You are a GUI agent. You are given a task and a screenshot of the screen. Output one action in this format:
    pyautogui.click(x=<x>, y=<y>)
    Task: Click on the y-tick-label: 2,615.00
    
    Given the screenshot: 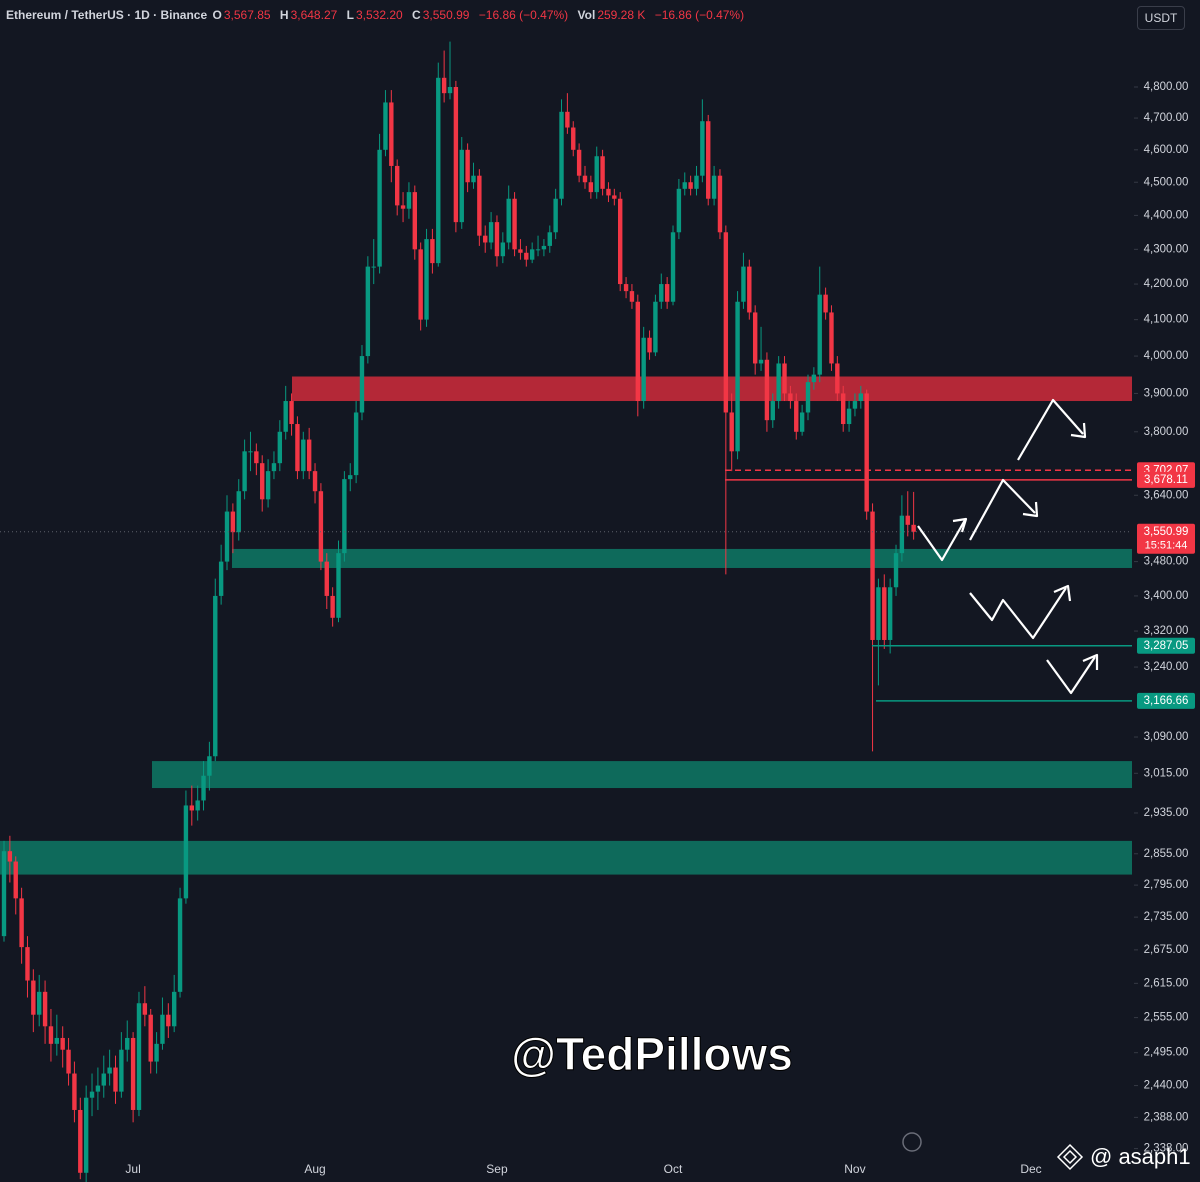 What is the action you would take?
    pyautogui.click(x=1166, y=983)
    